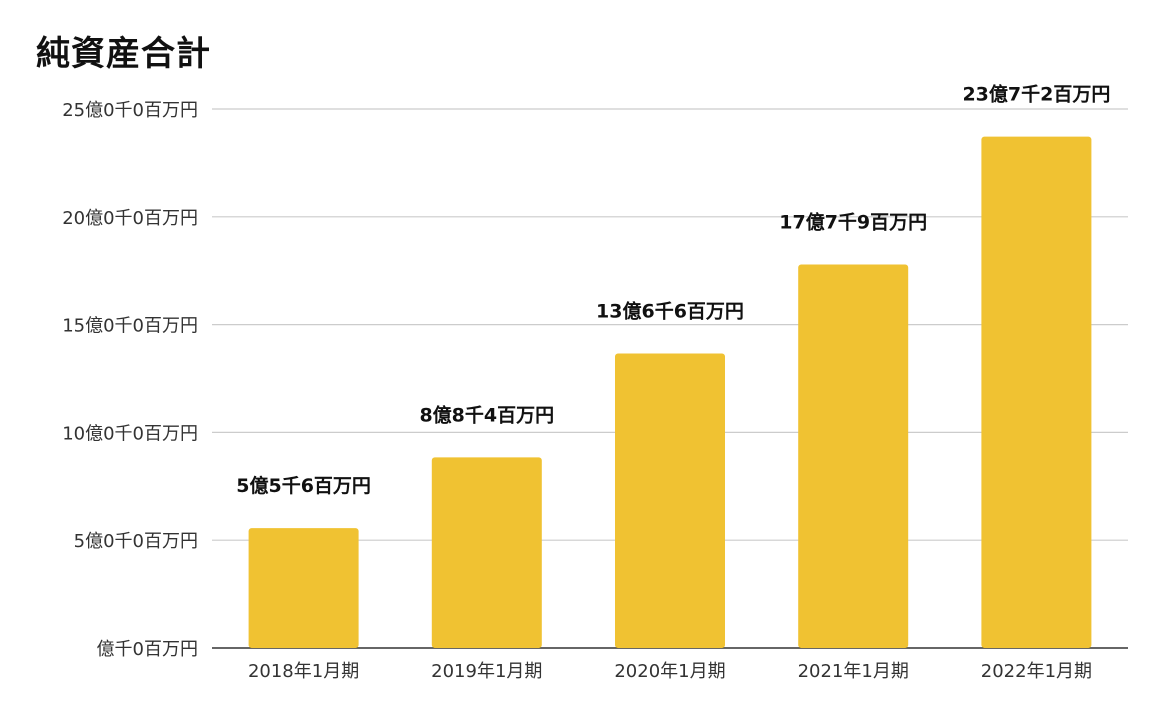  I want to click on data-label: 5億5千6百万円, so click(303, 485).